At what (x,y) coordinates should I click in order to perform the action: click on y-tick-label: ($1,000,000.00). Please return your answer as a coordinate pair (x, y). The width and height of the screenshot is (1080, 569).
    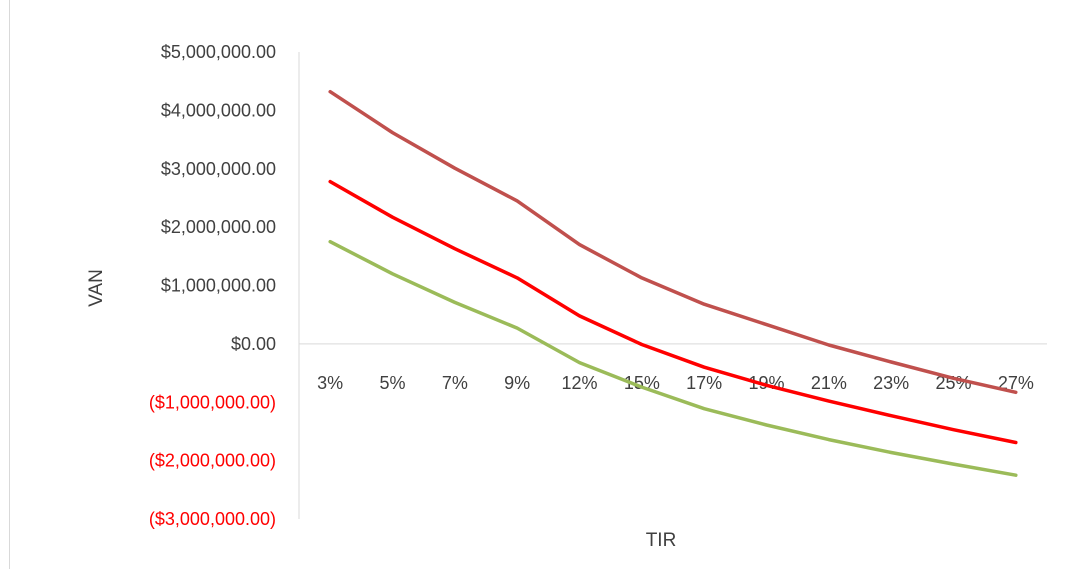
    Looking at the image, I should click on (212, 402).